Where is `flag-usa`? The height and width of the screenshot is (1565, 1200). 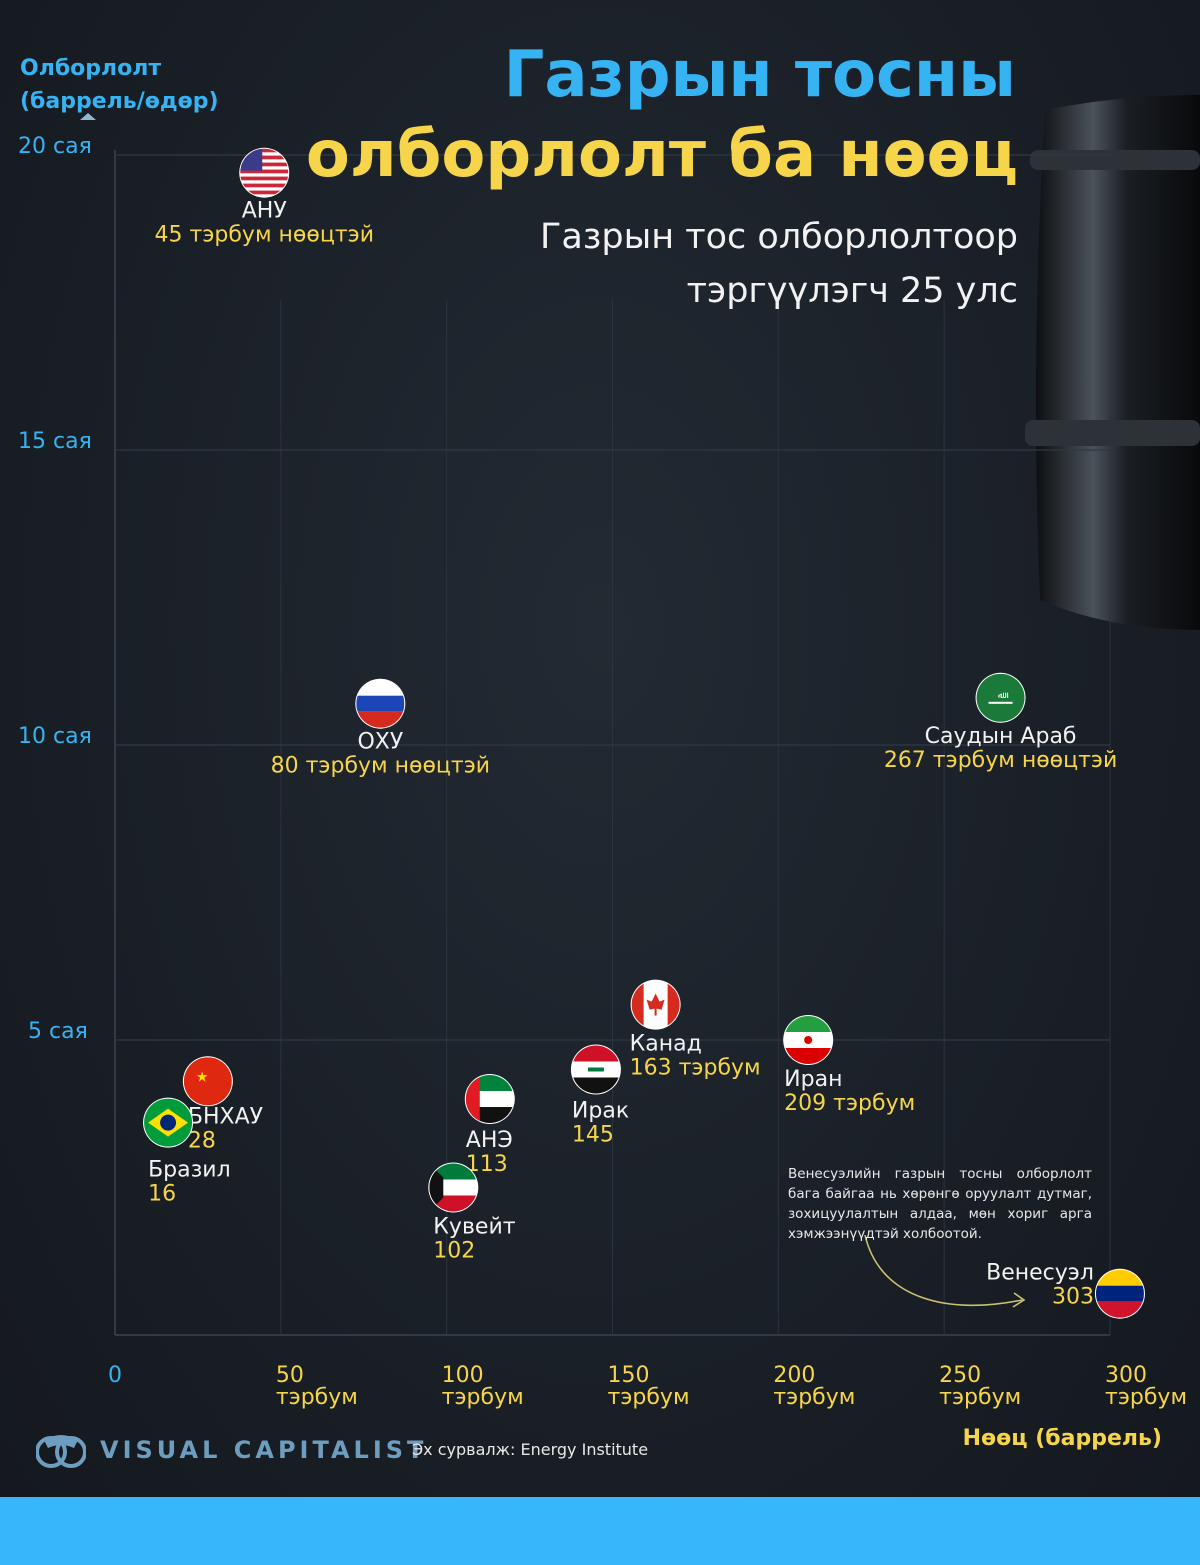 flag-usa is located at coordinates (264, 171).